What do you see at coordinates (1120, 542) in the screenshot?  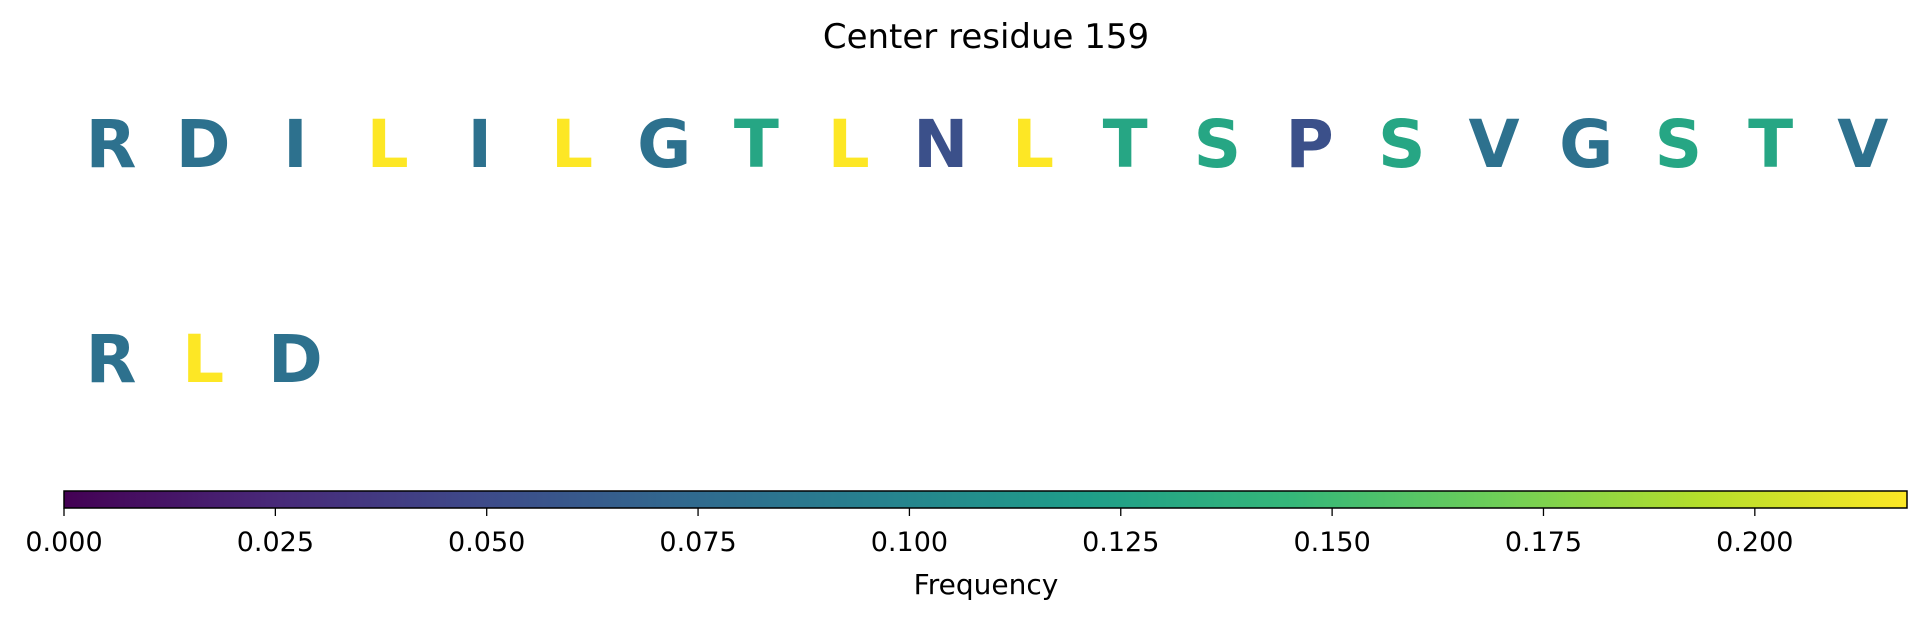 I see `colorbar-tick-label: 0.125` at bounding box center [1120, 542].